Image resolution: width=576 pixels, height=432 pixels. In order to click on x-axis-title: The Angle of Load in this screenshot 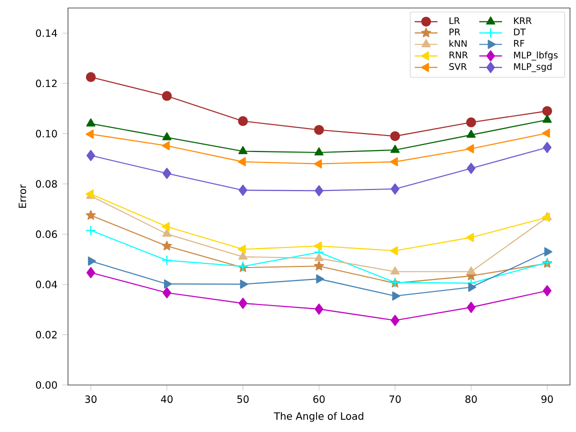, I will do `click(319, 417)`.